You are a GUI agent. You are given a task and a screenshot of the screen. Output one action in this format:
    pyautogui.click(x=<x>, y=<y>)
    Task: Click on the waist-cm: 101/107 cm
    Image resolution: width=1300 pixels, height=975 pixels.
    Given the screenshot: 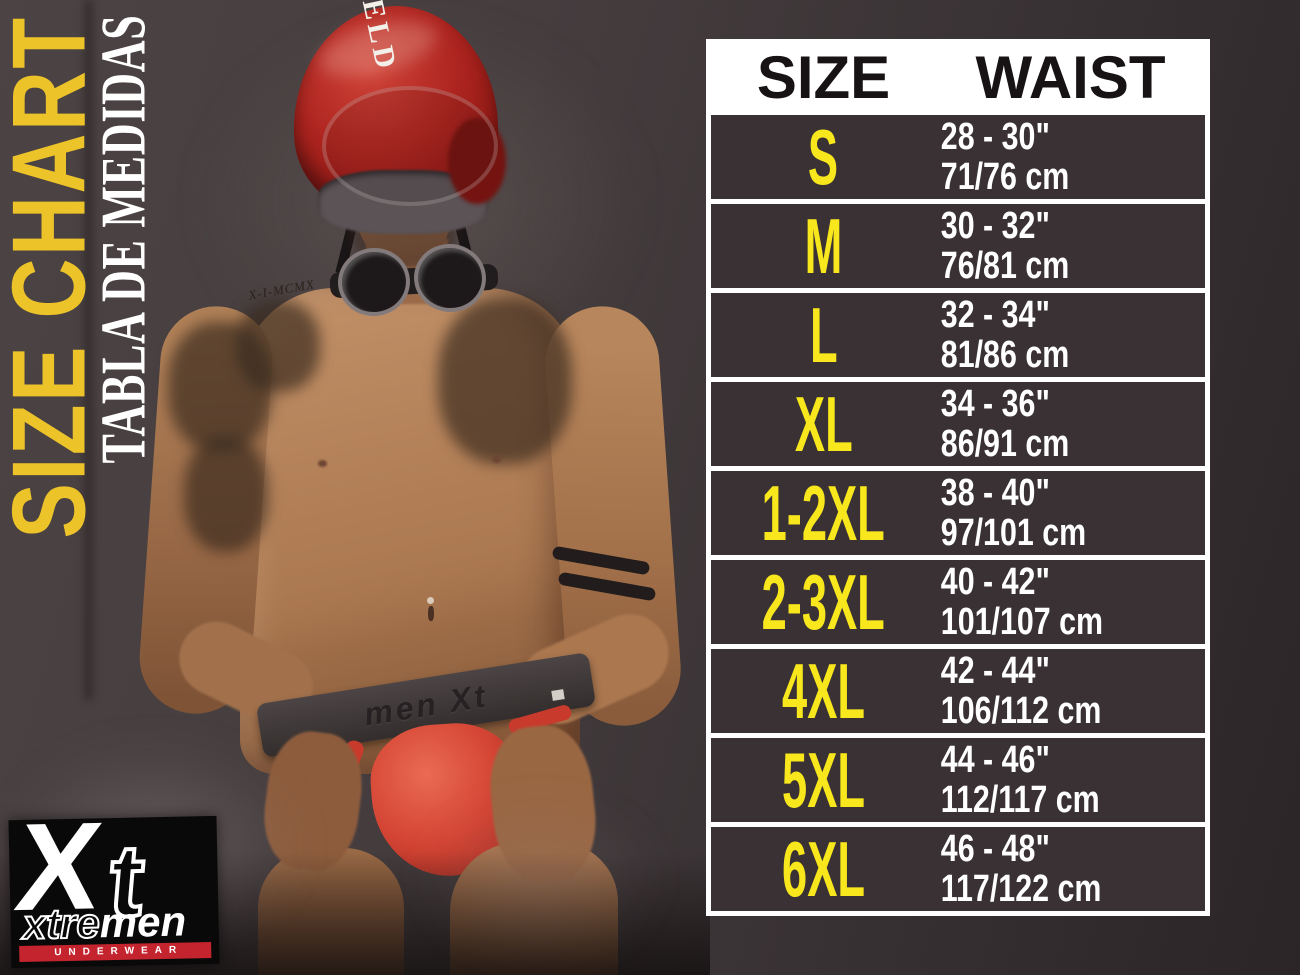 What is the action you would take?
    pyautogui.click(x=1022, y=622)
    